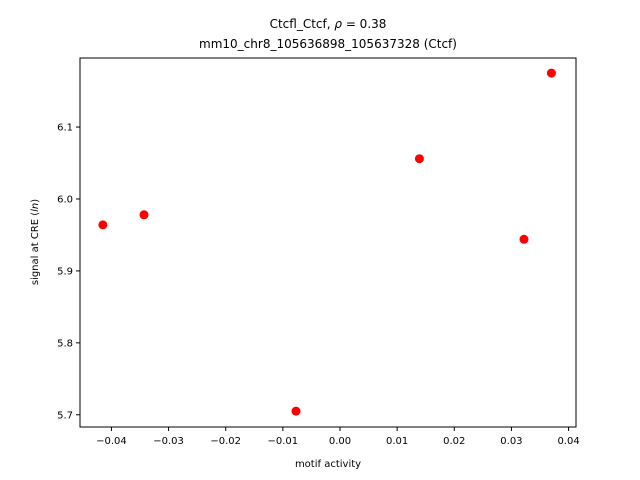 The height and width of the screenshot is (480, 640). What do you see at coordinates (328, 24) in the screenshot?
I see `chart-title-line1: Ctcfl_Ctcf, ρ = 0.38` at bounding box center [328, 24].